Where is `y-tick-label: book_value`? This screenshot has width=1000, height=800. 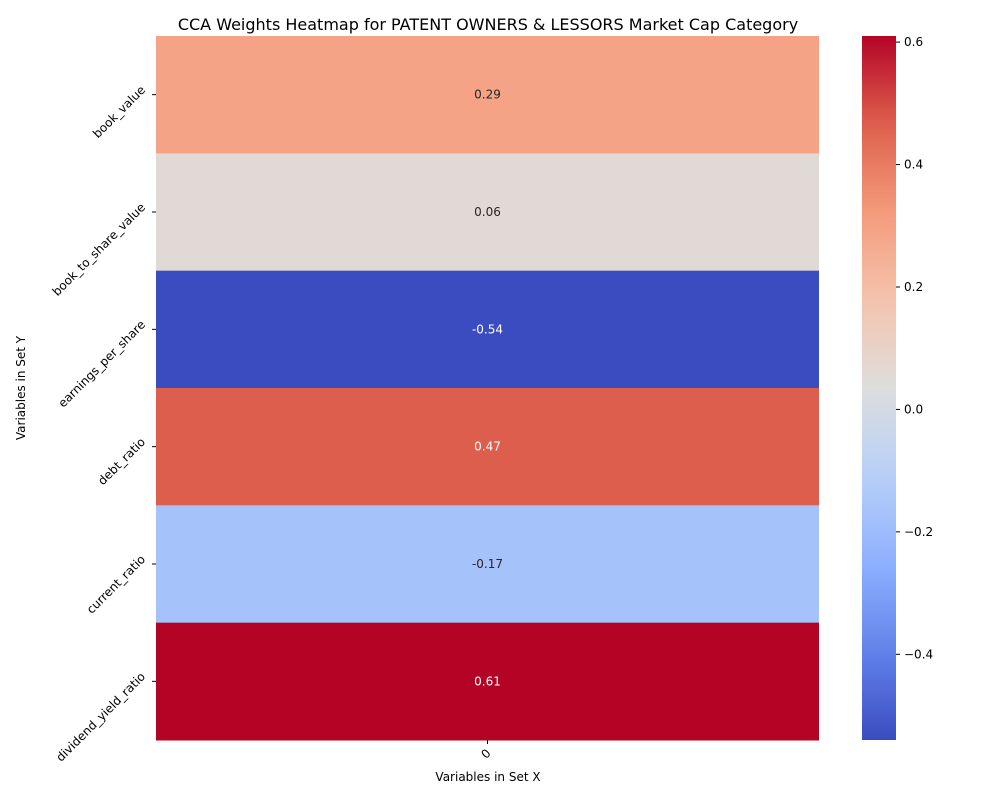 y-tick-label: book_value is located at coordinates (119, 112).